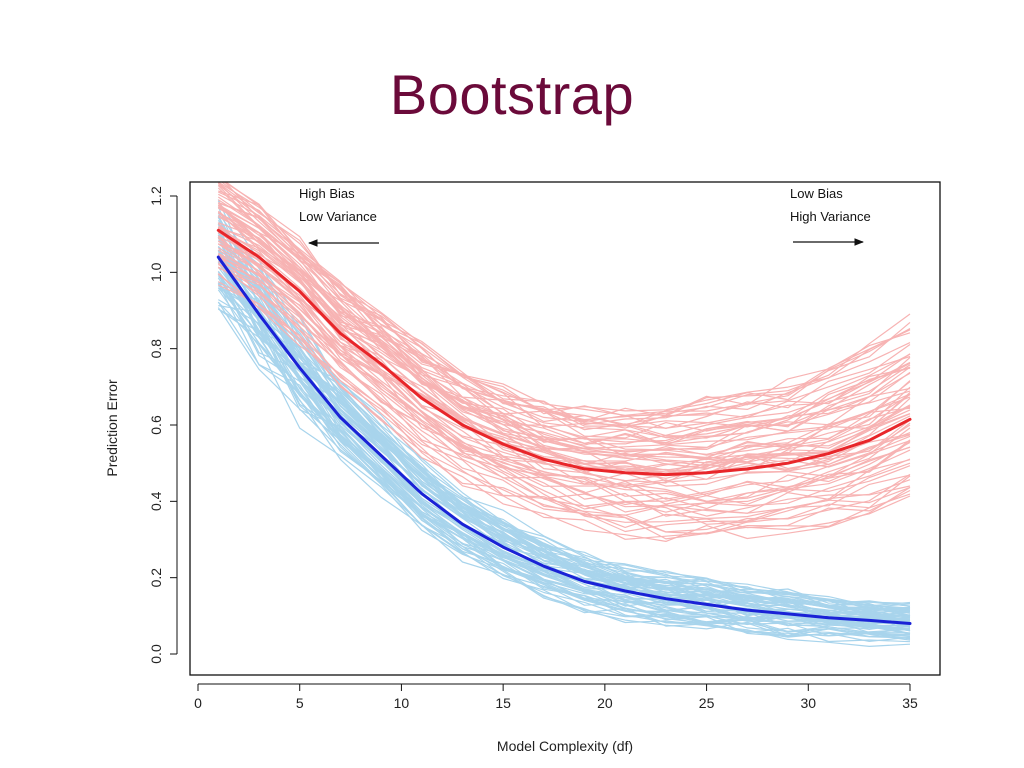 The image size is (1024, 768). Describe the element at coordinates (830, 216) in the screenshot. I see `annotation-low-bias-text: High Variance` at that location.